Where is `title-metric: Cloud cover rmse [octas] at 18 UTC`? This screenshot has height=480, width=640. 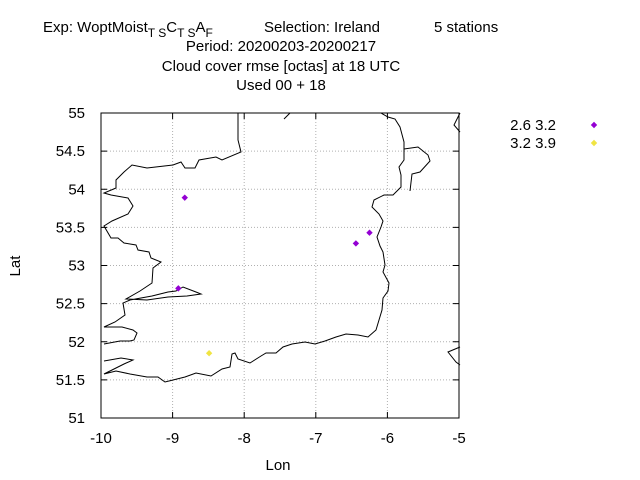 title-metric: Cloud cover rmse [octas] at 18 UTC is located at coordinates (281, 66).